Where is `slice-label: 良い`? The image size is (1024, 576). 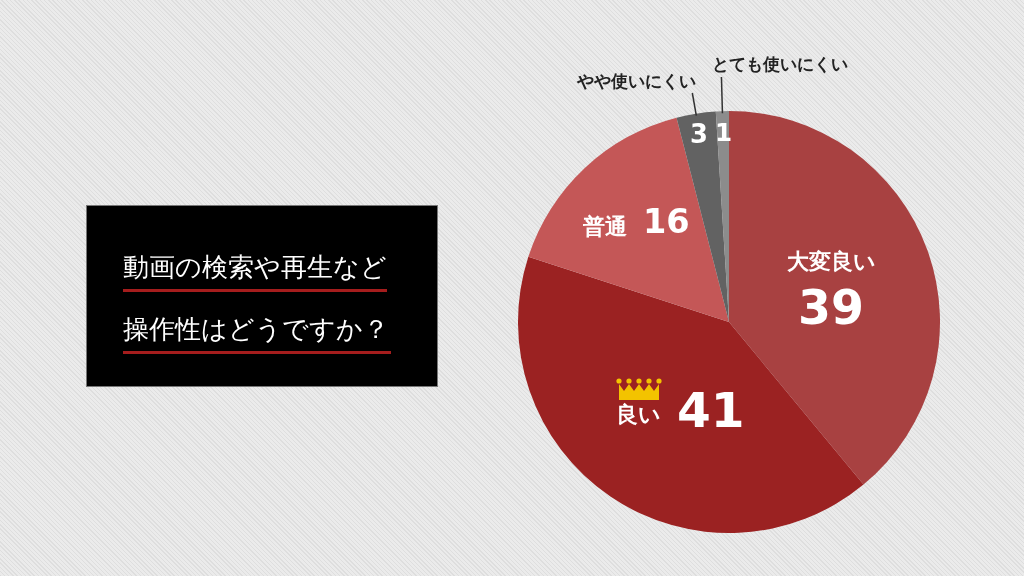
slice-label: 良い is located at coordinates (638, 414).